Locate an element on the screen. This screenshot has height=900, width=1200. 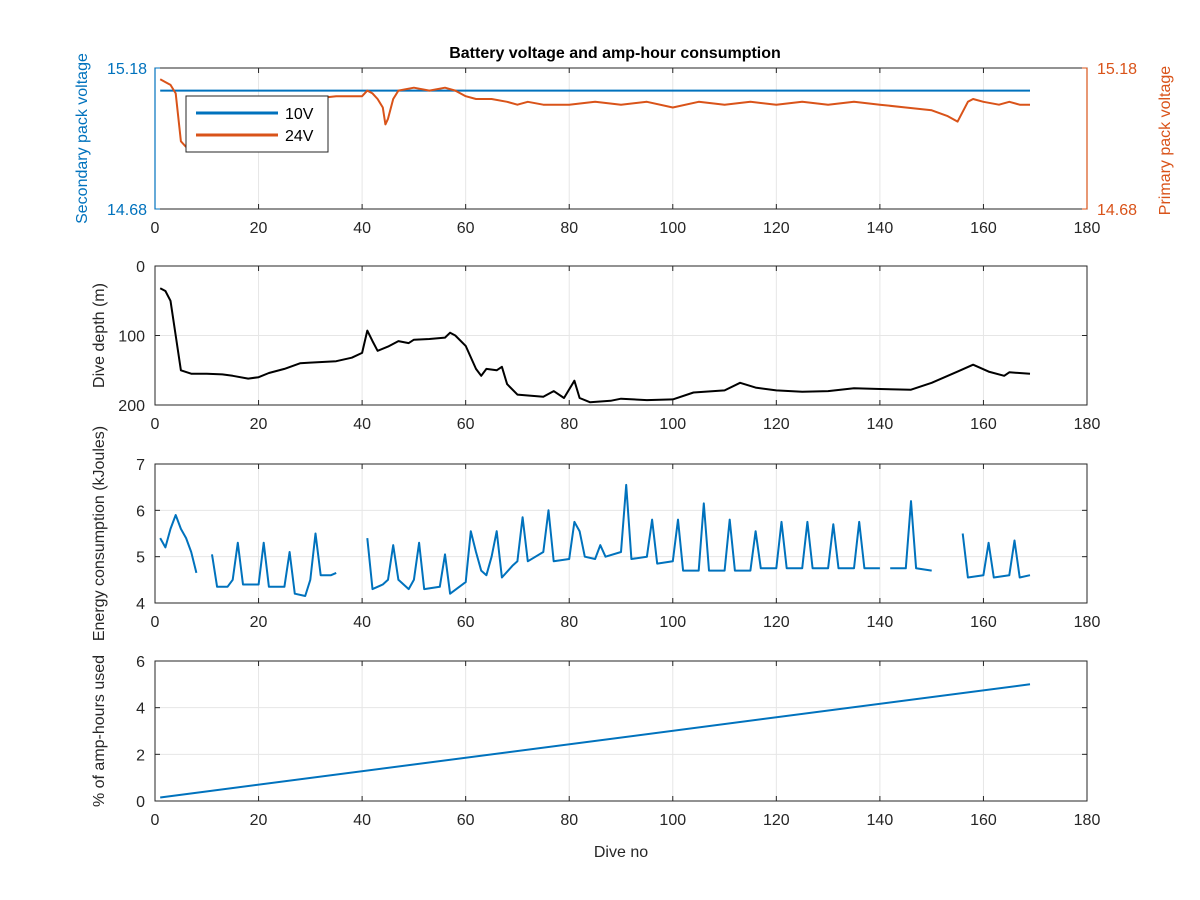
energy-ytick-label: 6 is located at coordinates (140, 511).